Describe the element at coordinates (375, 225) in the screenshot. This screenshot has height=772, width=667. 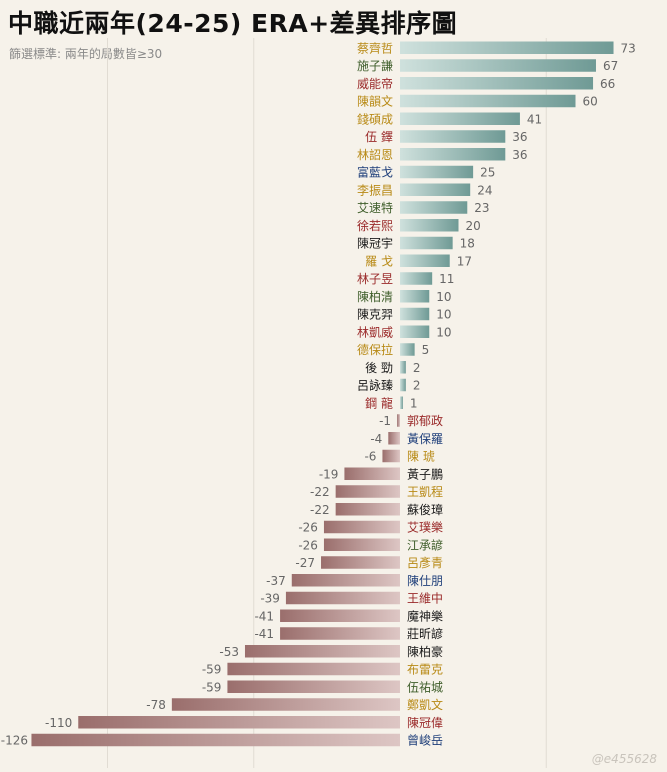
I see `player-name-label: 徐若熙` at that location.